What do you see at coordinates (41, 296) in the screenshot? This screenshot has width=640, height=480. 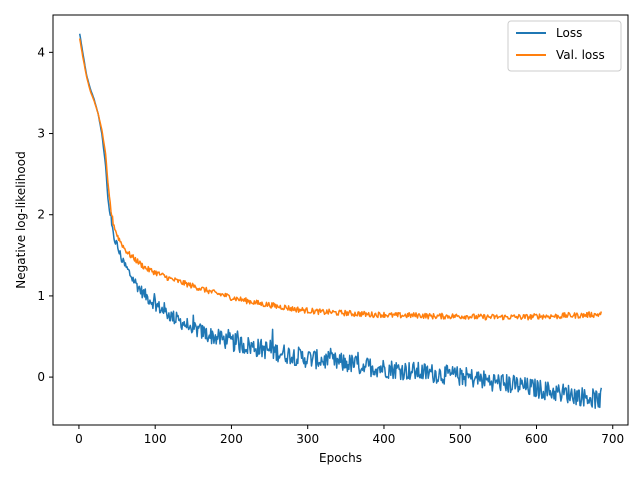 I see `y-tick-label: 1` at bounding box center [41, 296].